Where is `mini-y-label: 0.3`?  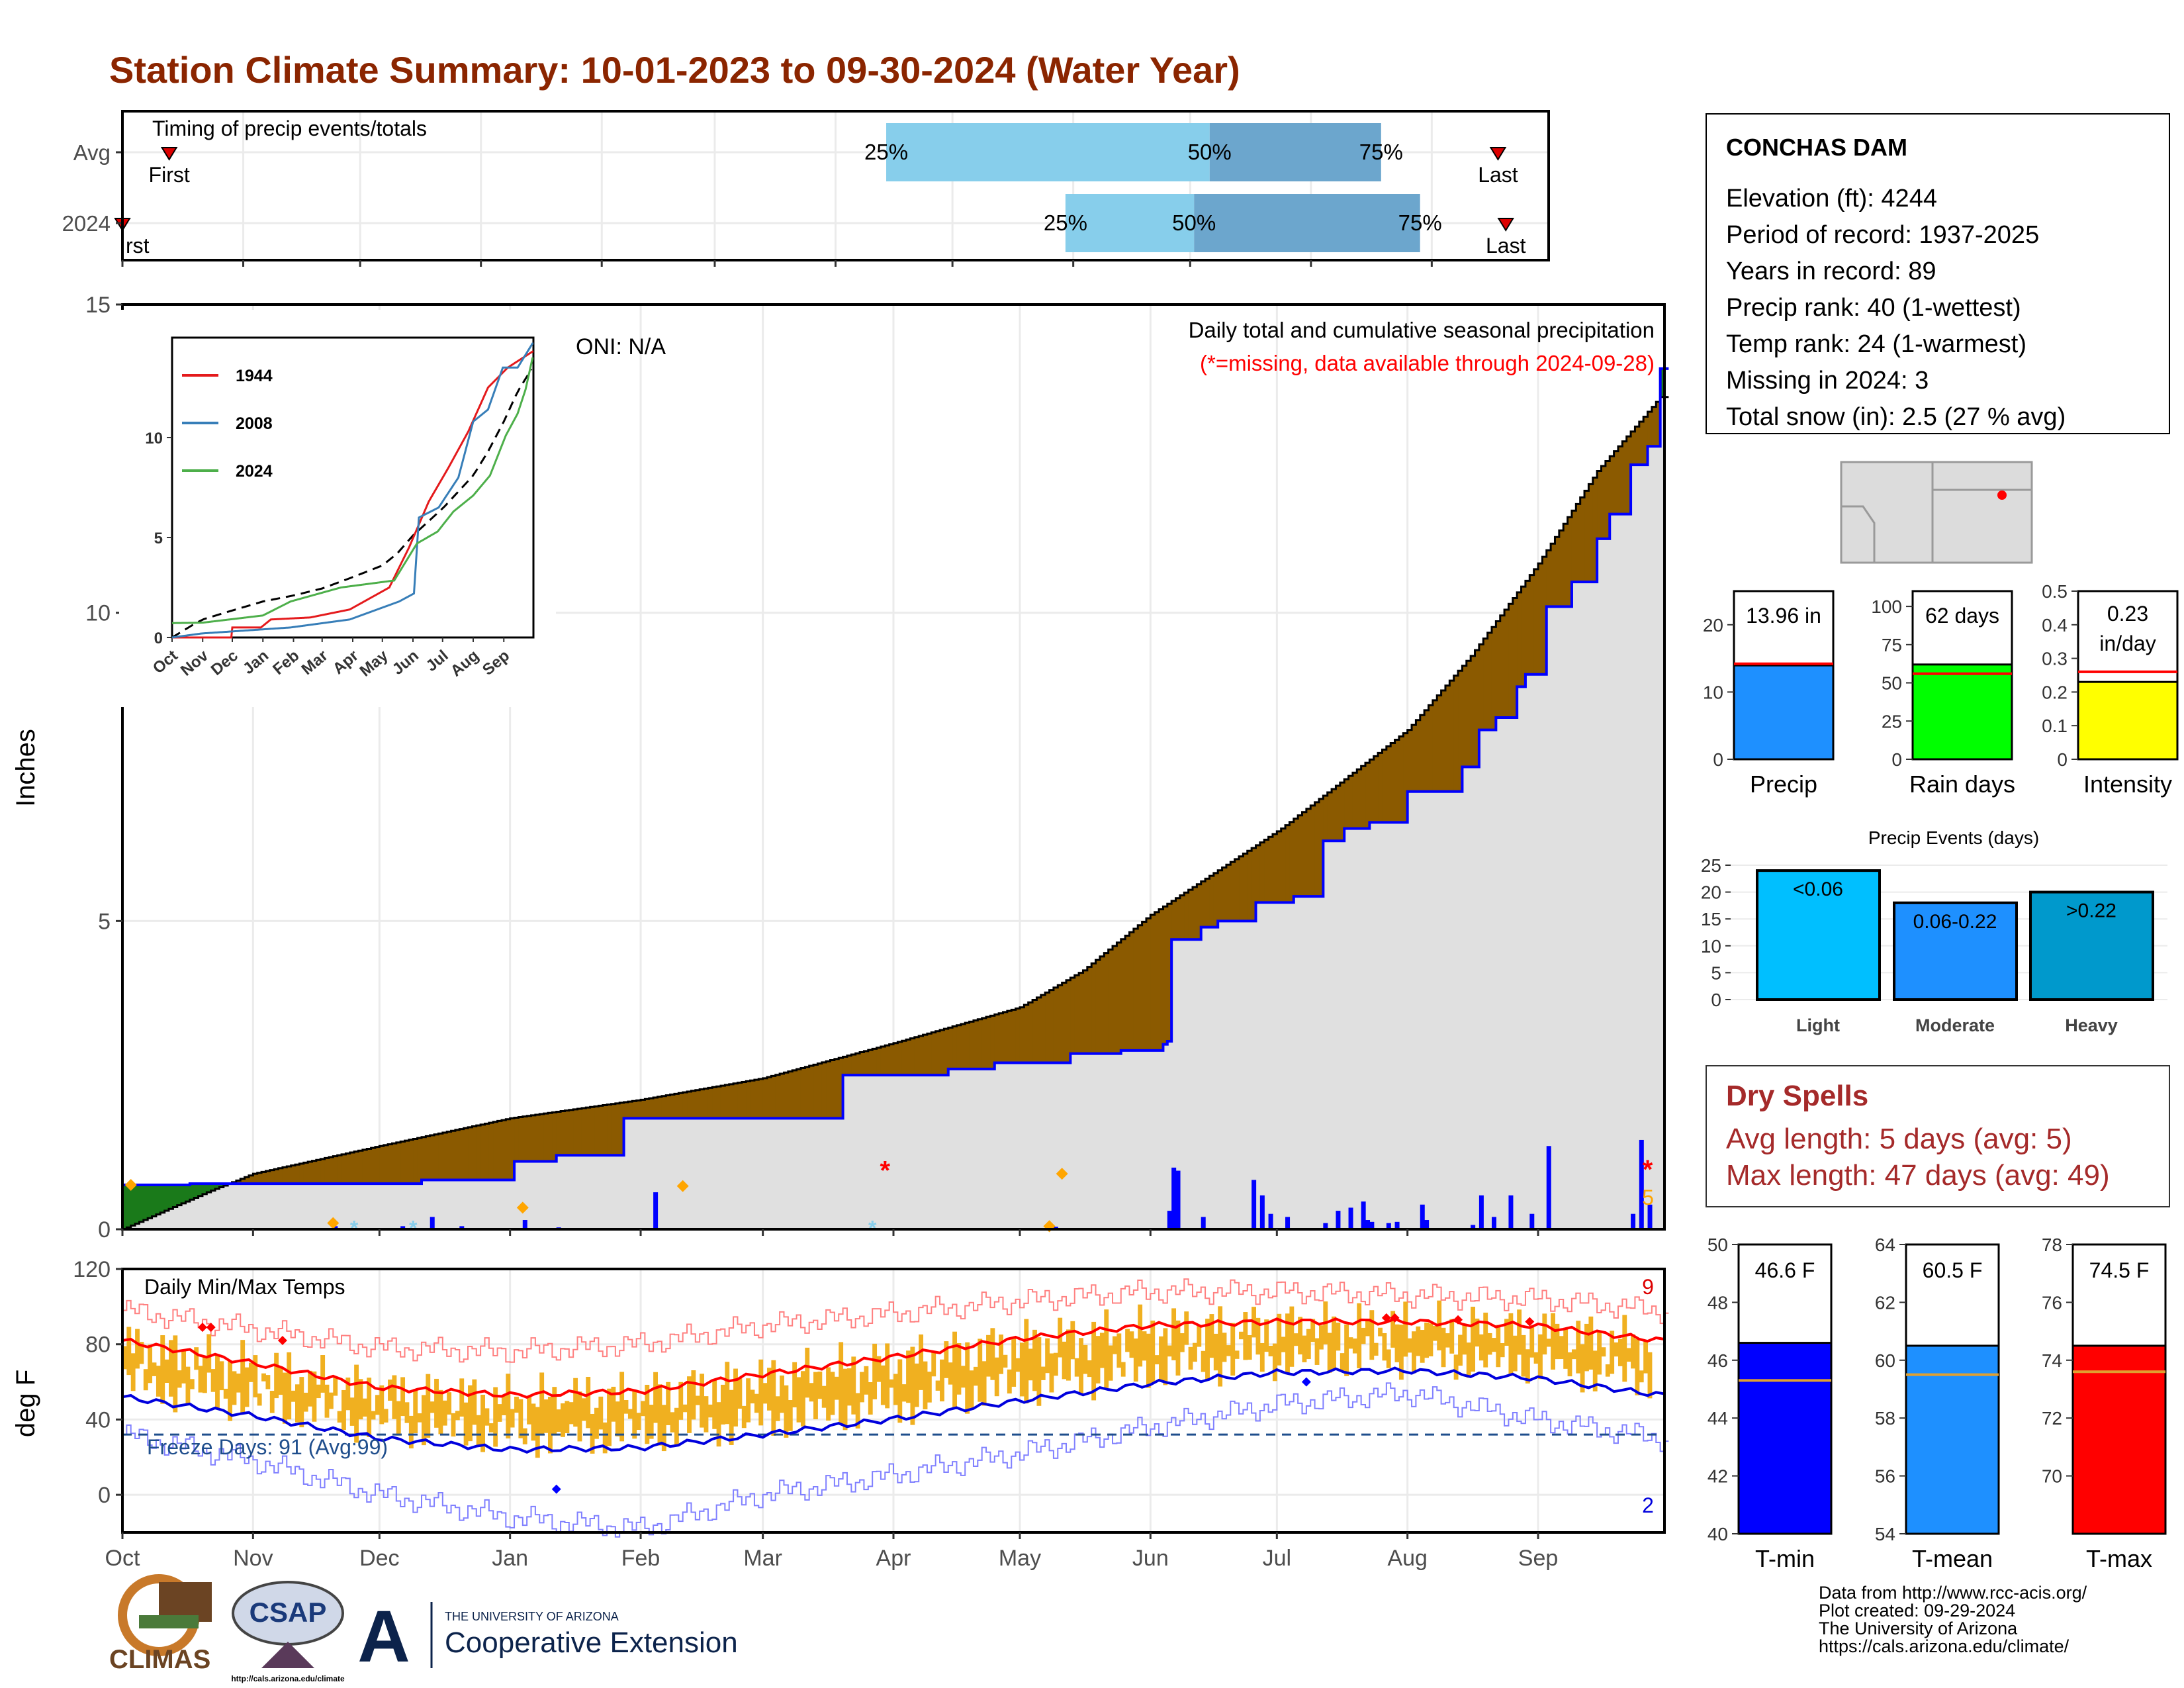 mini-y-label: 0.3 is located at coordinates (2055, 659).